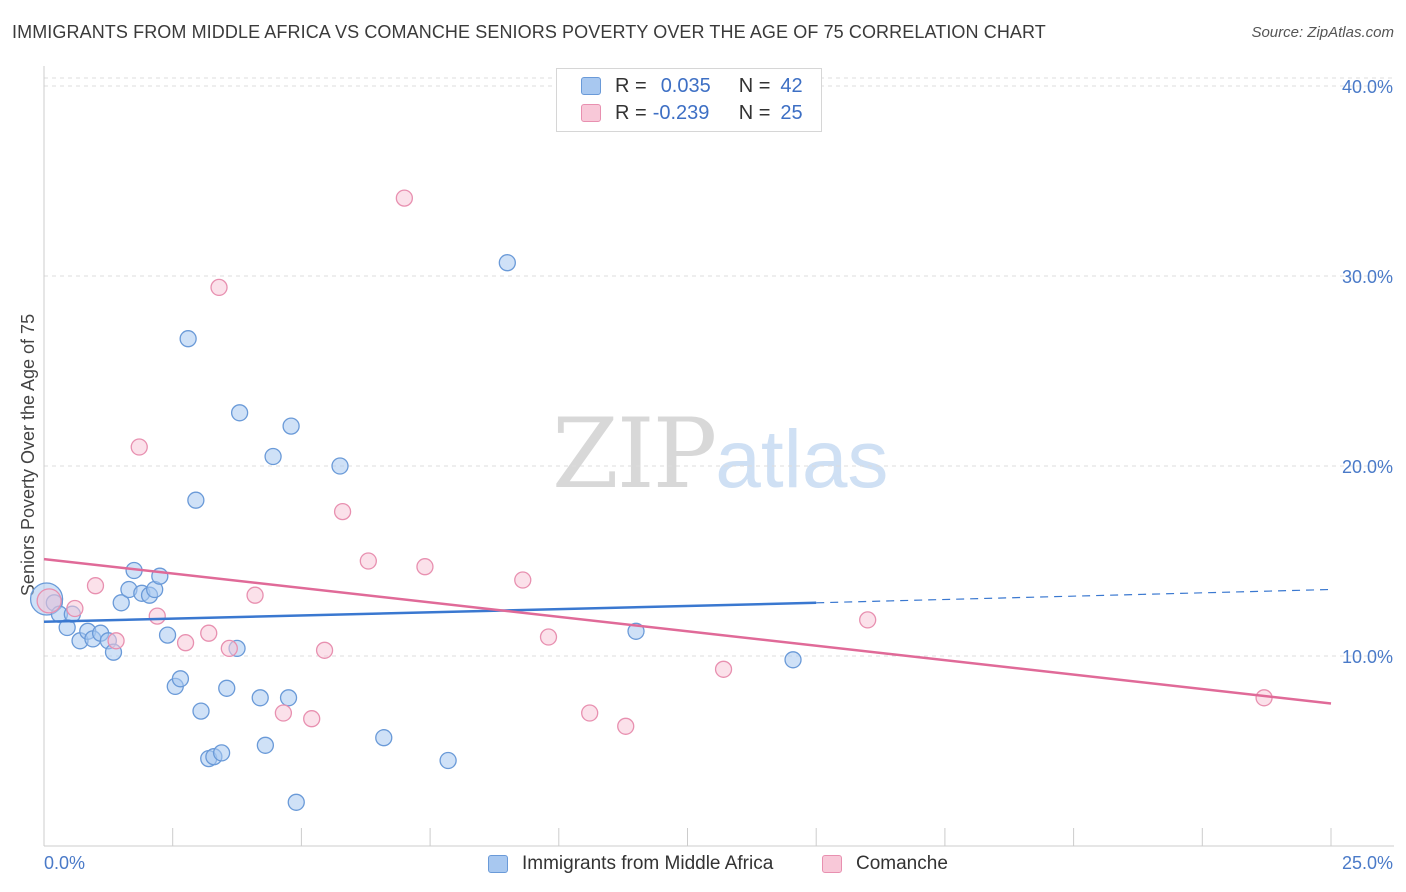 The width and height of the screenshot is (1406, 892). What do you see at coordinates (648, 863) in the screenshot?
I see `bottom-legend-label: Immigrants from Middle Africa` at bounding box center [648, 863].